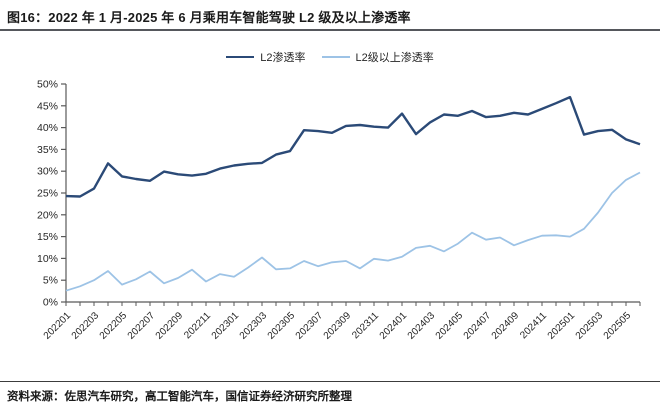  What do you see at coordinates (170, 326) in the screenshot?
I see `x-tick-label: 202209` at bounding box center [170, 326].